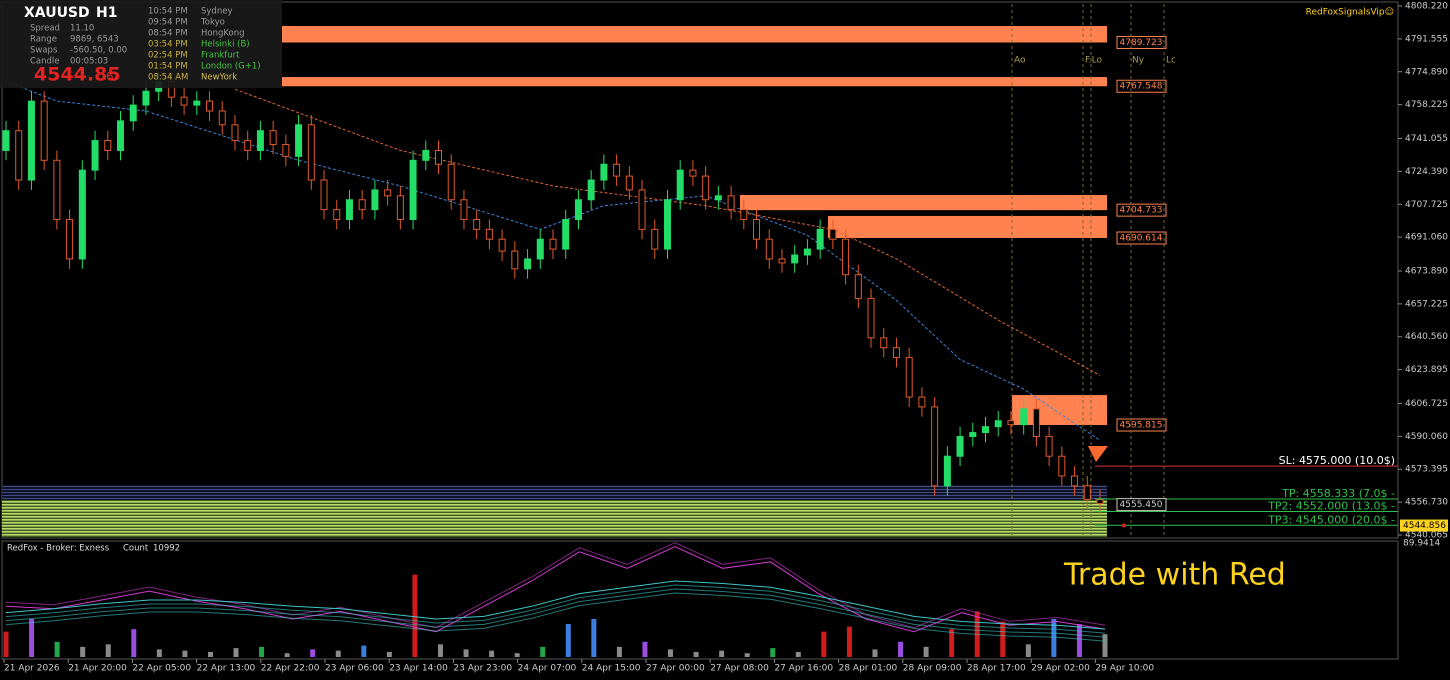  Describe the element at coordinates (868, 669) in the screenshot. I see `x-tick-label: 28 Apr 01:00` at that location.